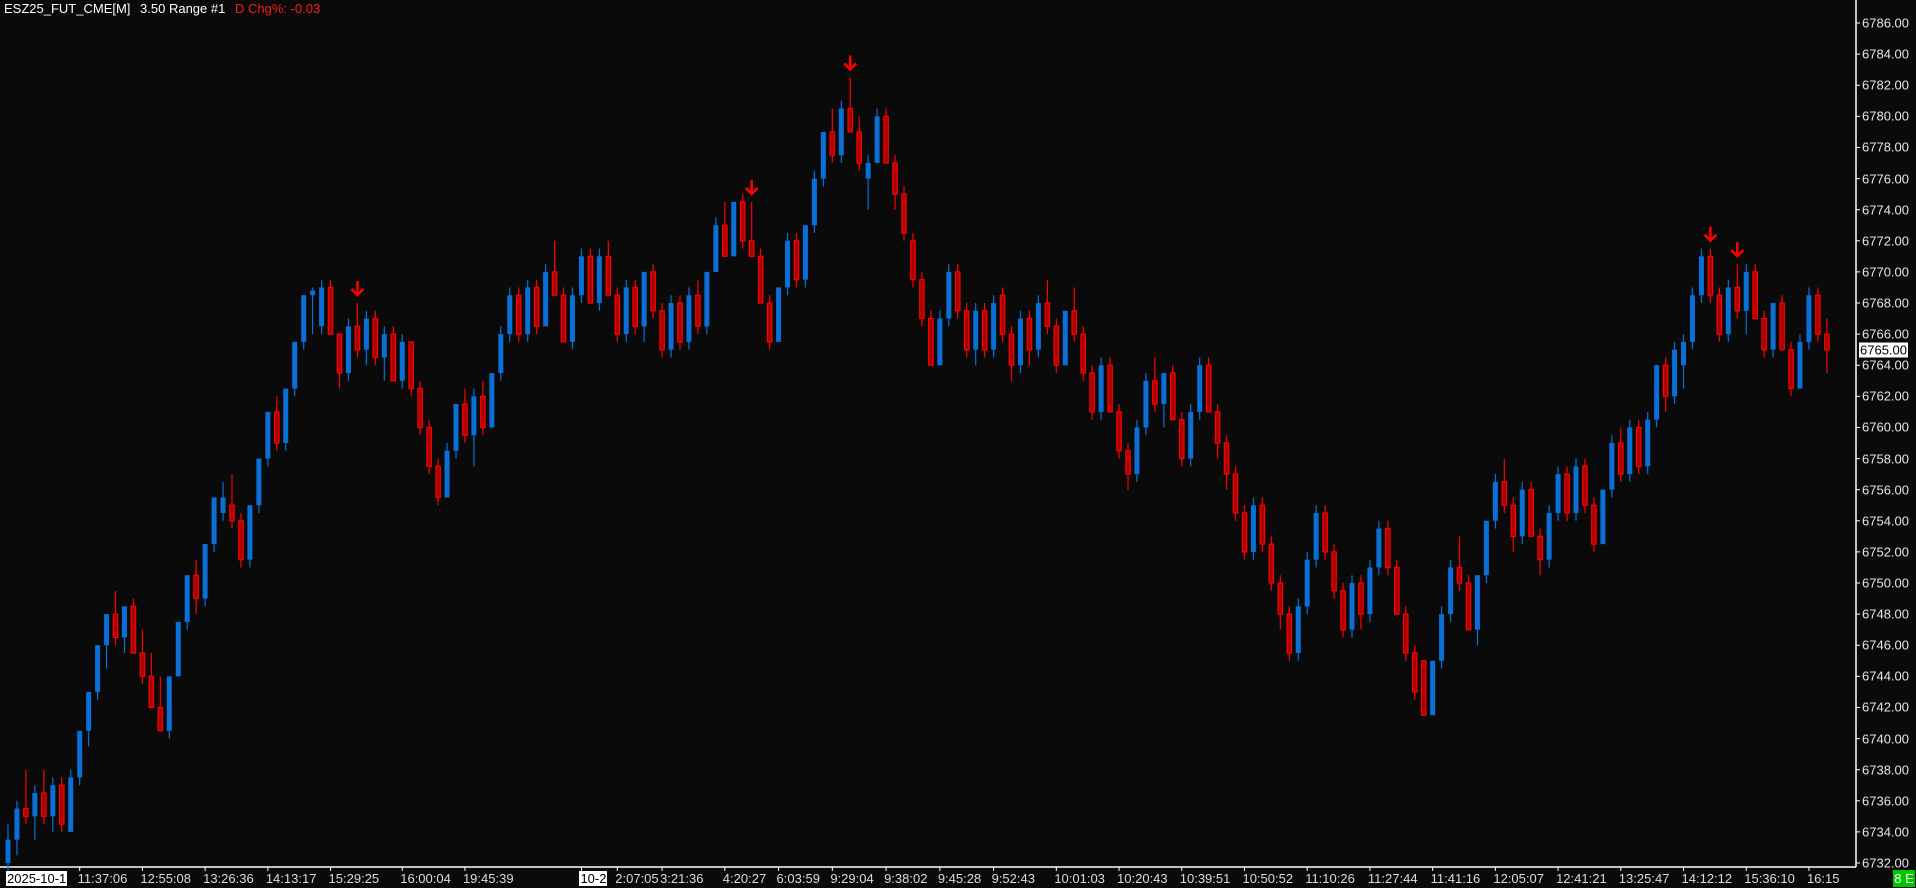  I want to click on status-badge: 8 E, so click(1904, 878).